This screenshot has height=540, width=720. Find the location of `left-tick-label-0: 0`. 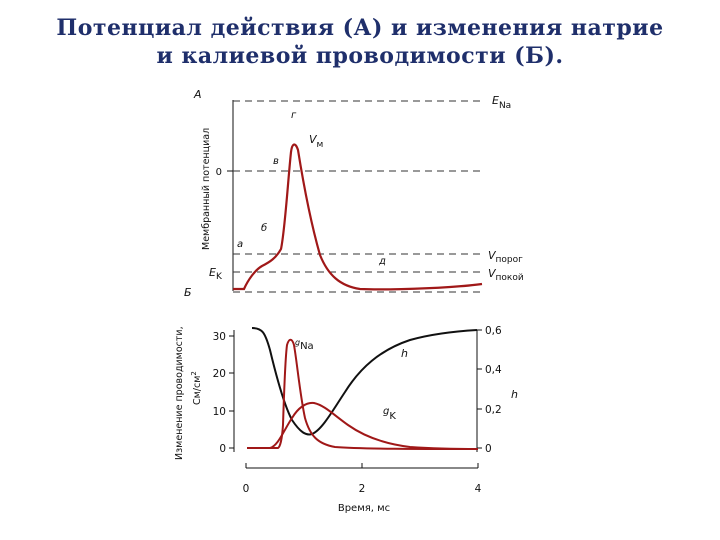

left-tick-label-0: 0 is located at coordinates (222, 449).